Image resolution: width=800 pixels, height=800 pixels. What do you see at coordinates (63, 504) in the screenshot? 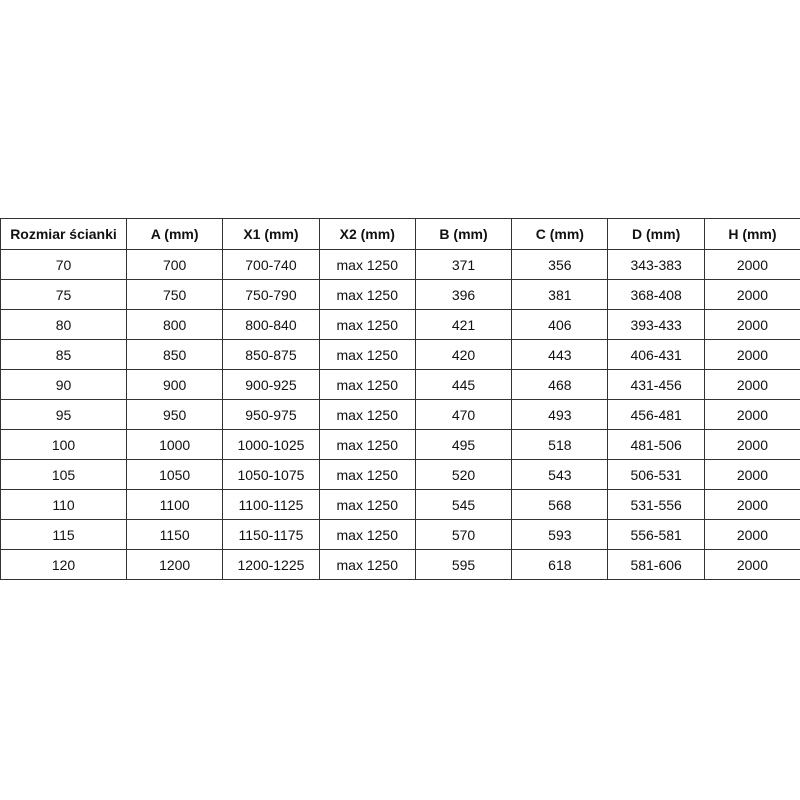
I see `table-cell: 110` at bounding box center [63, 504].